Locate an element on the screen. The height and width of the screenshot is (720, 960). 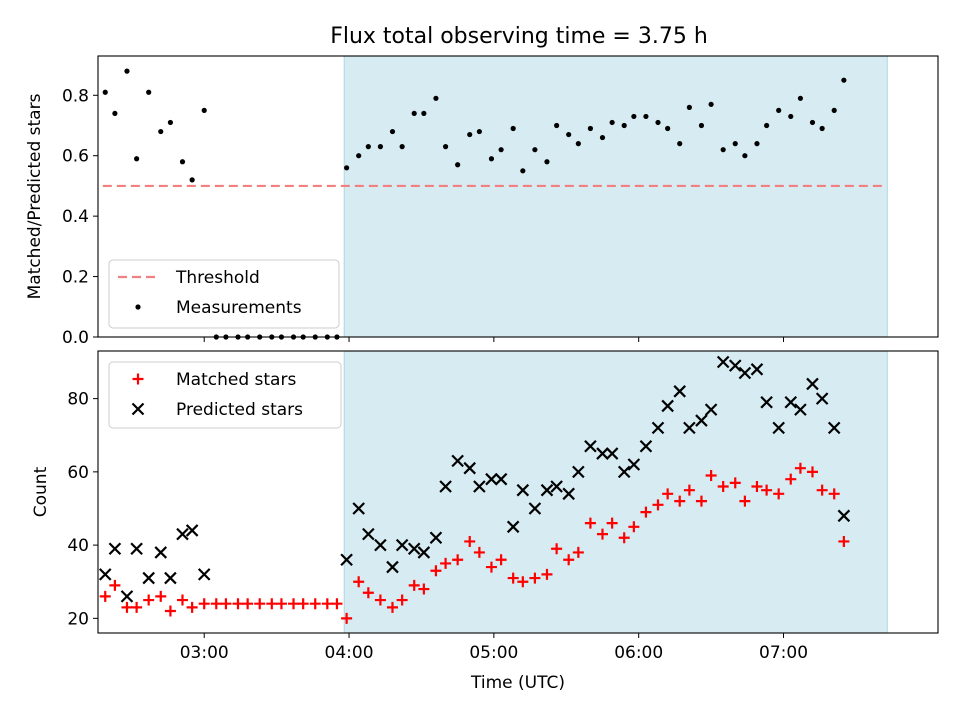
x-axis-label: Time (UTC) is located at coordinates (517, 683).